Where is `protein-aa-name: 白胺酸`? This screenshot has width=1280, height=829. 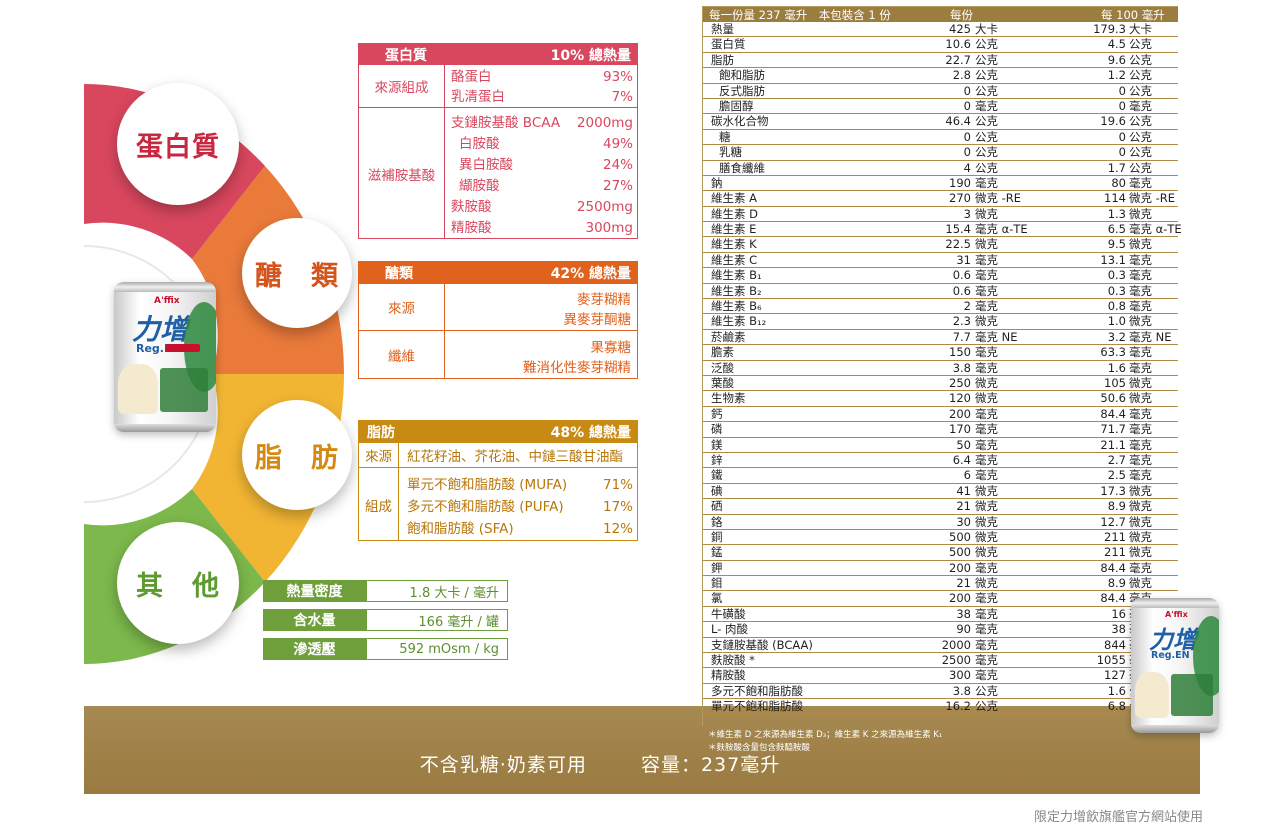
protein-aa-name: 白胺酸 is located at coordinates (479, 144).